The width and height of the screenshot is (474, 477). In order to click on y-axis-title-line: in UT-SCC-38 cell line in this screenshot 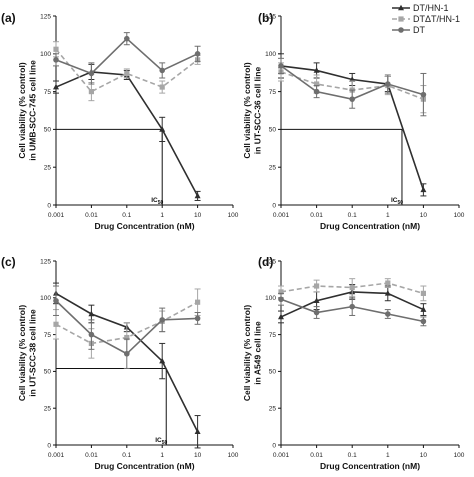, I will do `click(33, 353)`.